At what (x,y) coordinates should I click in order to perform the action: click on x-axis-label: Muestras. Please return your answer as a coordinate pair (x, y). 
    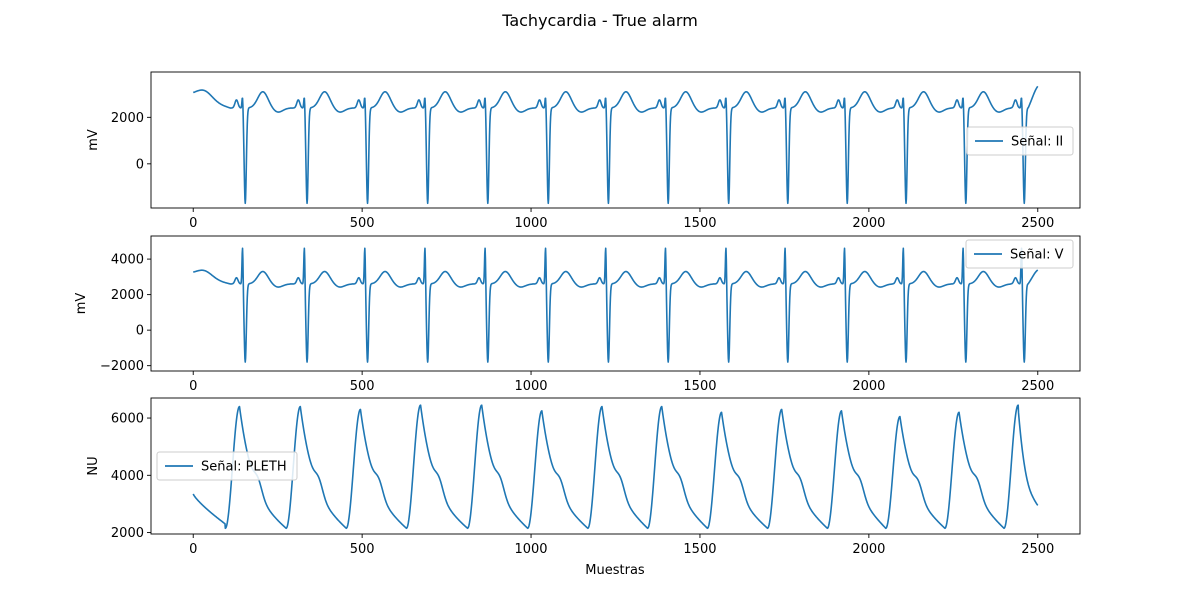
    Looking at the image, I should click on (615, 570).